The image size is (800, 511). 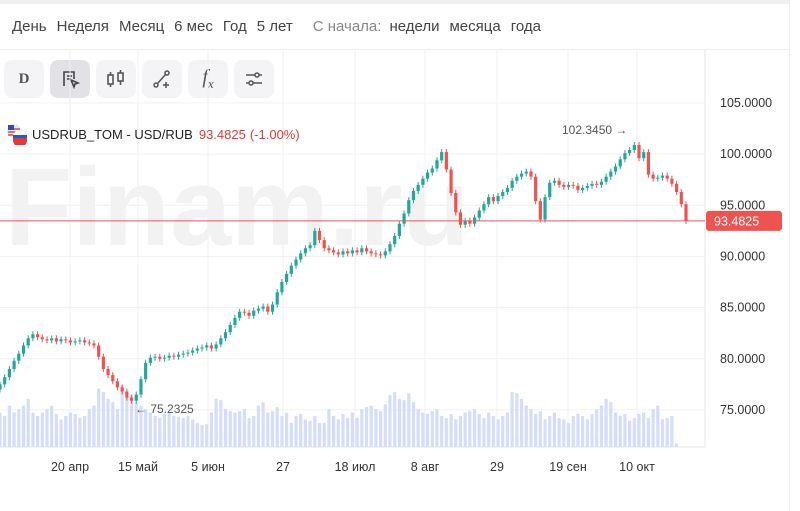 What do you see at coordinates (274, 134) in the screenshot?
I see `price-change: (-1.00%)` at bounding box center [274, 134].